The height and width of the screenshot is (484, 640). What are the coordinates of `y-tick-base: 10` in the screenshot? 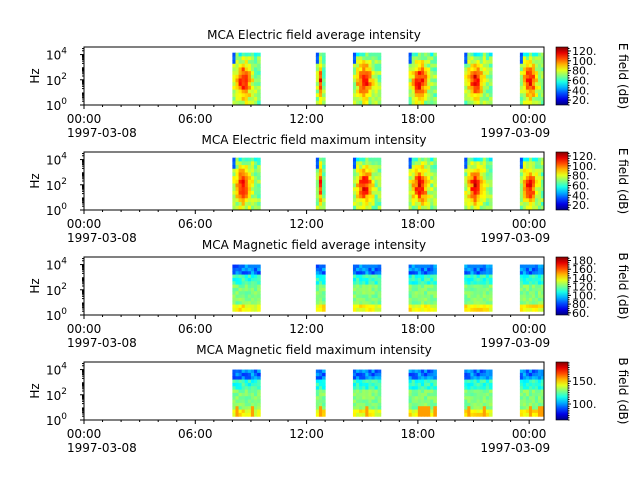 It's located at (53, 106).